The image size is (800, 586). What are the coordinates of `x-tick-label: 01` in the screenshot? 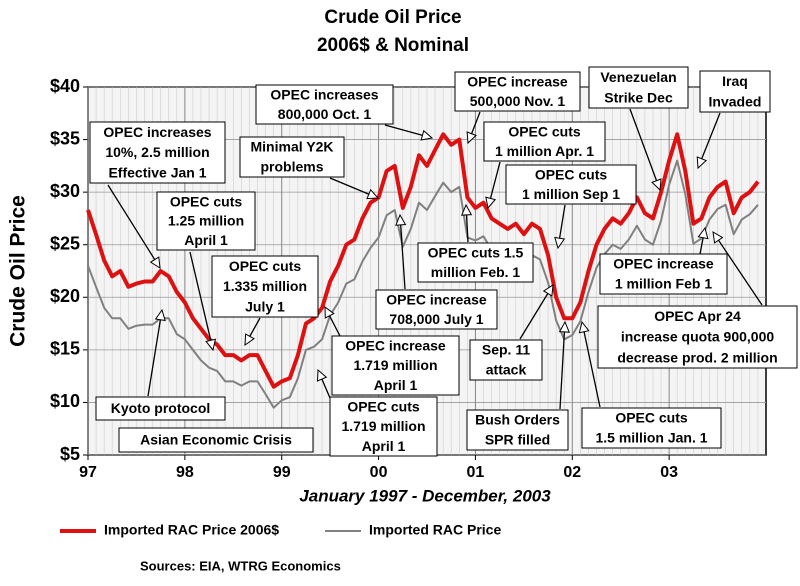 It's located at (476, 472).